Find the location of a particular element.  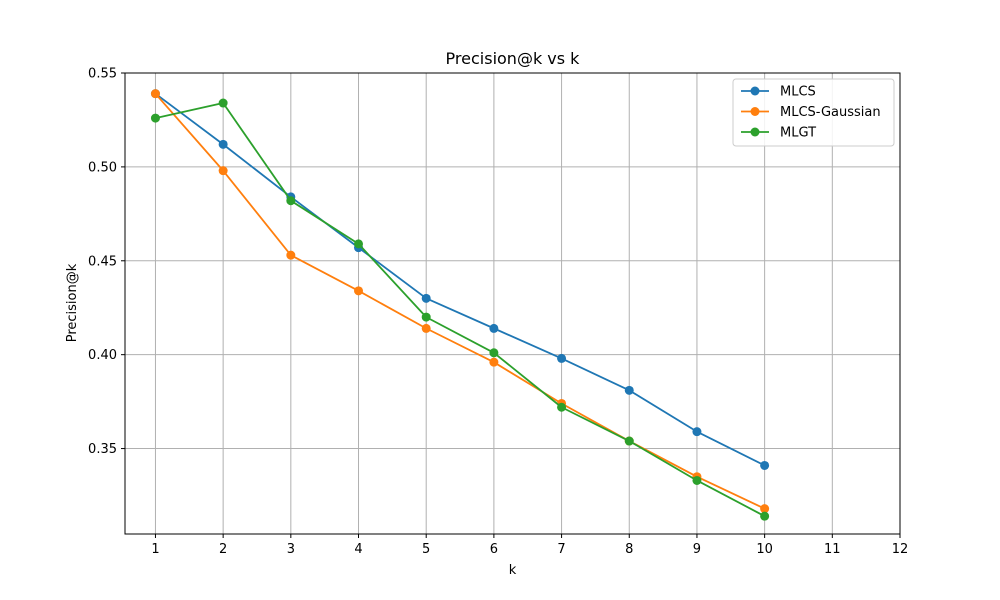

x-tick-label: 8 is located at coordinates (629, 549).